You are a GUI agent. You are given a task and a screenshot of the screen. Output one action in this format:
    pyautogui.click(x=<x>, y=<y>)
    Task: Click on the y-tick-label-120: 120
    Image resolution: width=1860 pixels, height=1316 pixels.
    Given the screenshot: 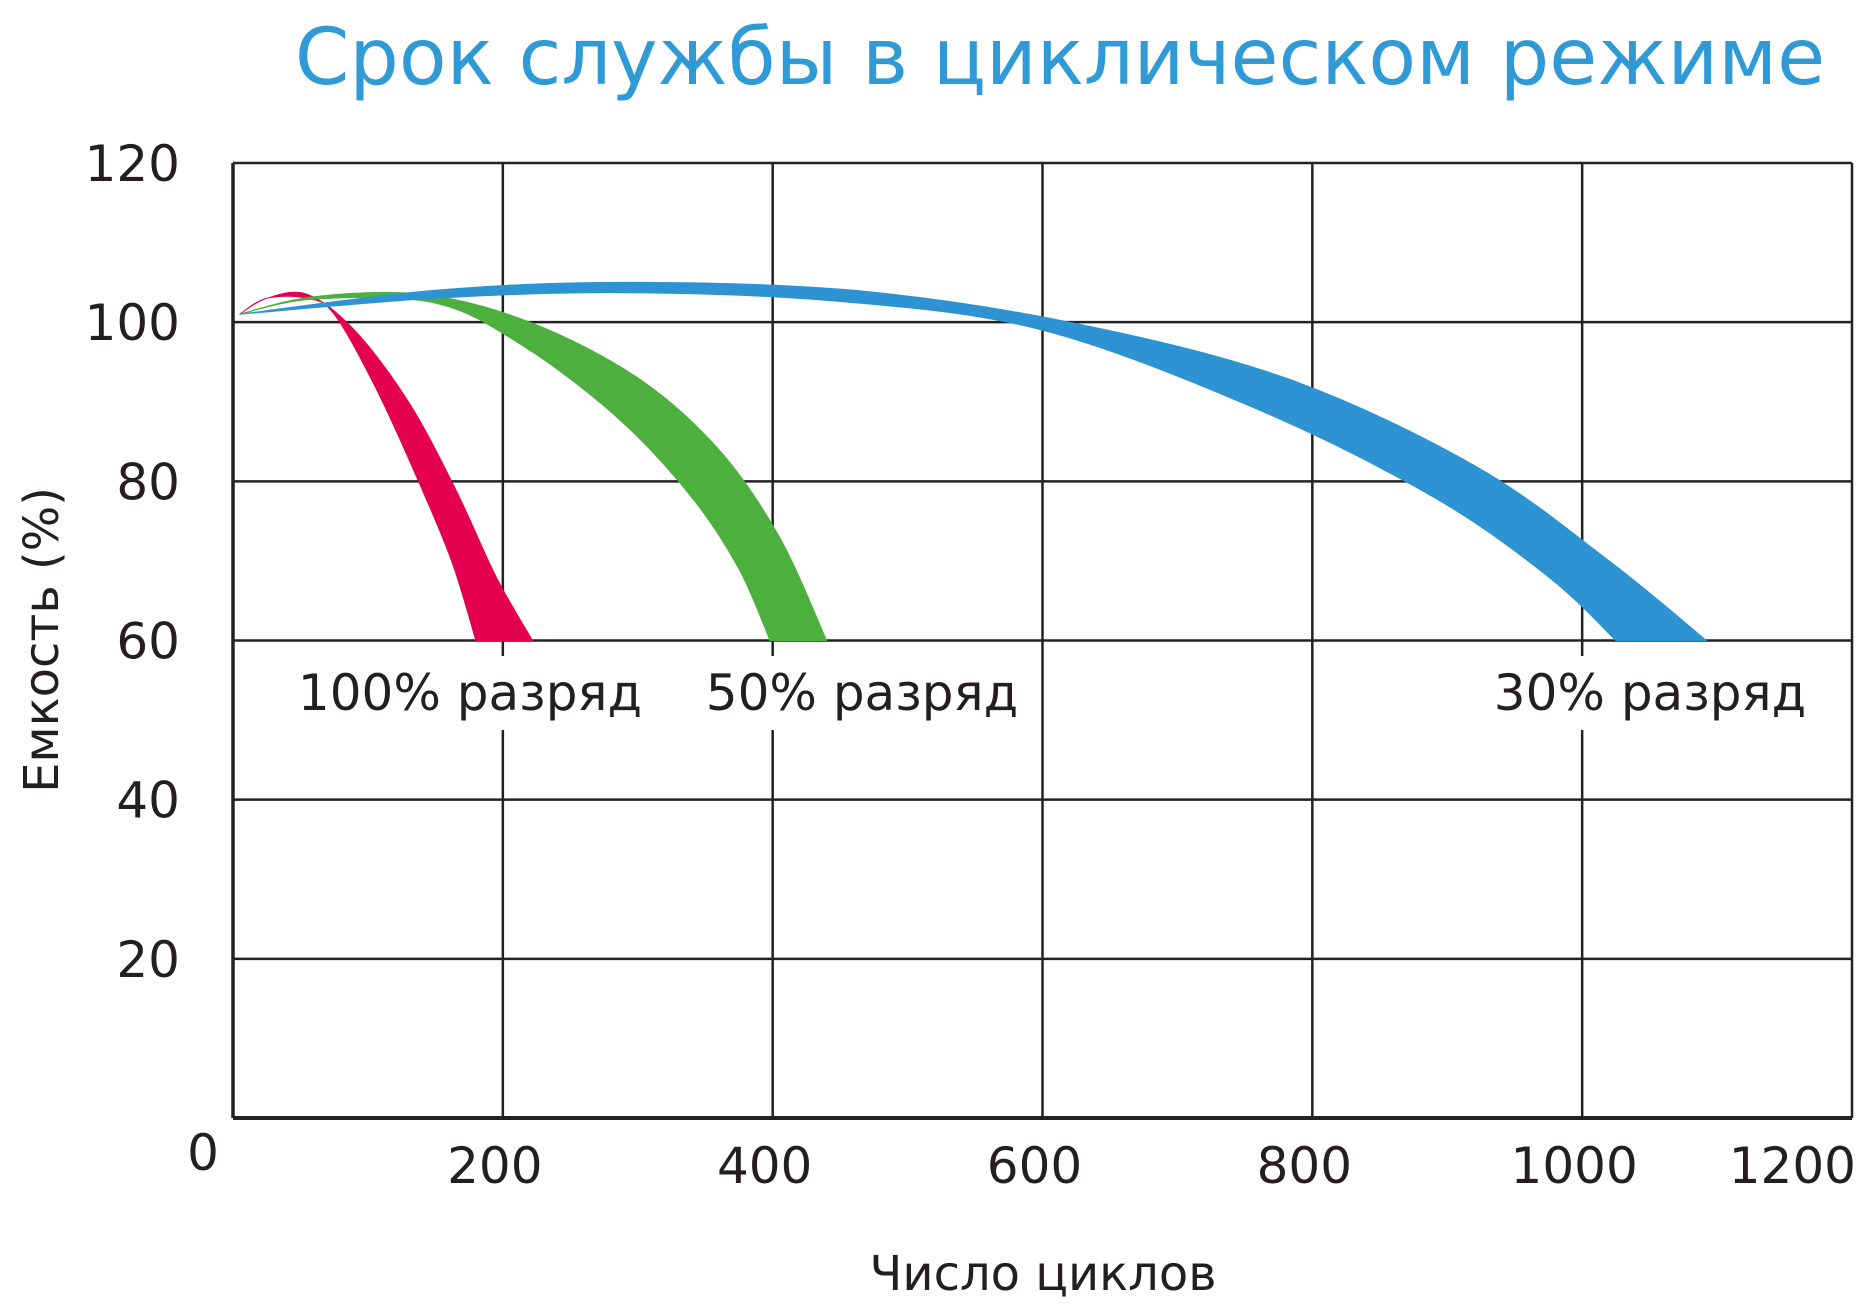 What is the action you would take?
    pyautogui.click(x=132, y=164)
    